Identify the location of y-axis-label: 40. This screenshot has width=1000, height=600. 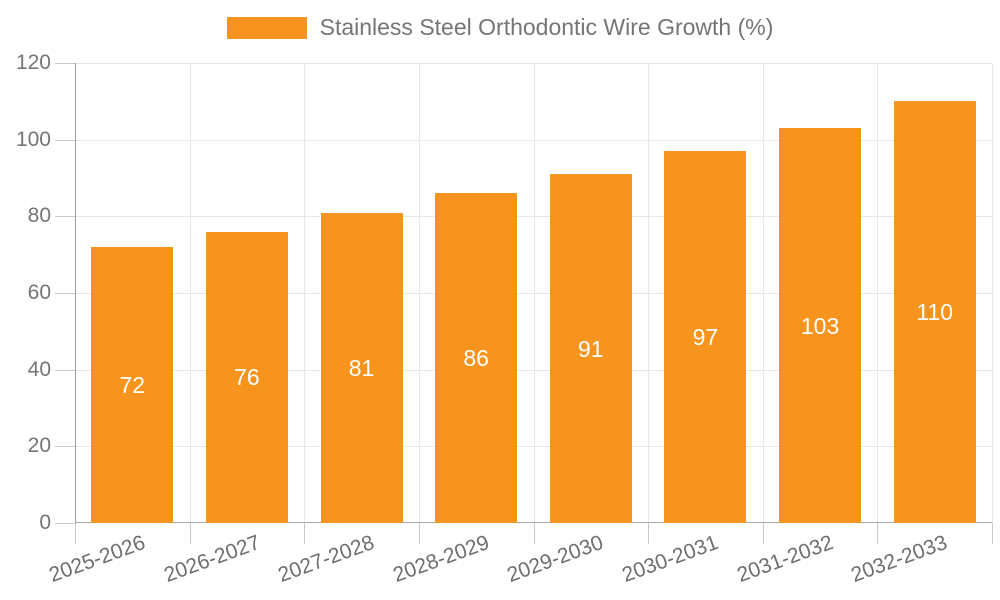
(39, 369).